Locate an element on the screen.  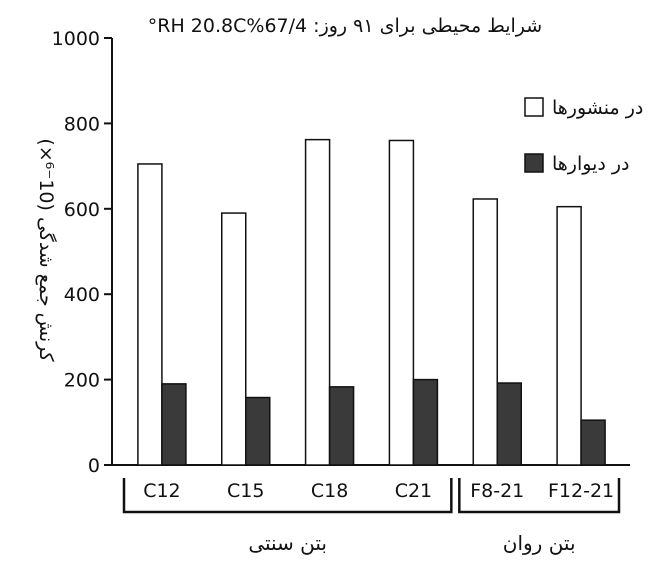
legend: در منشورها در دیوارها is located at coordinates (583, 136).